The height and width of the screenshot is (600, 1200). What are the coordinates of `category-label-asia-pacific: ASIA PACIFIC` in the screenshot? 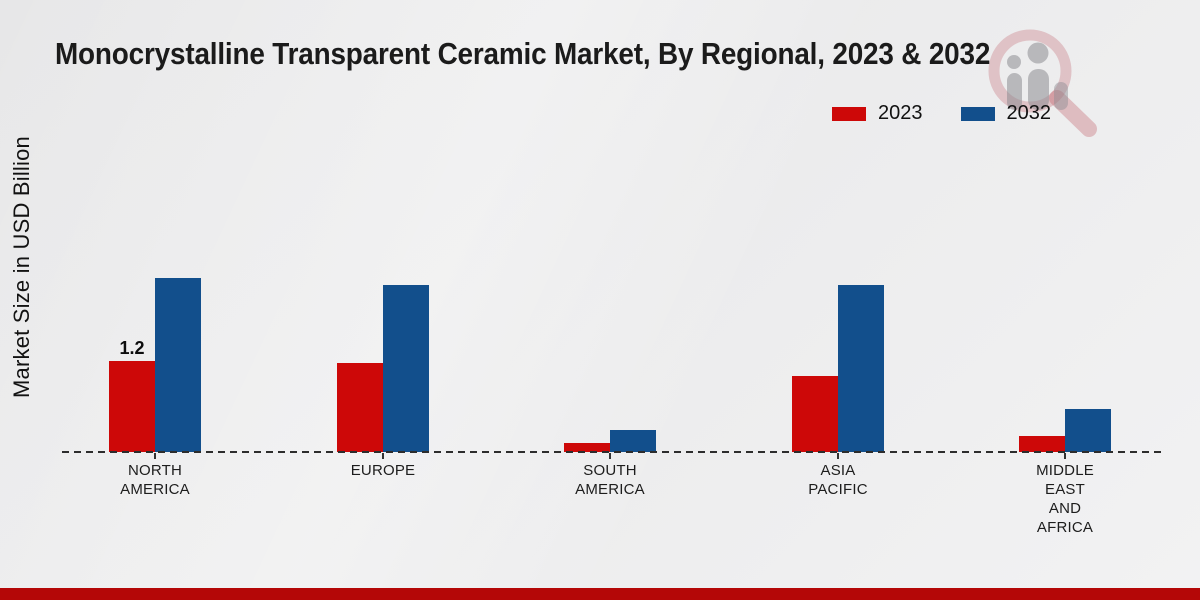 It's located at (838, 480).